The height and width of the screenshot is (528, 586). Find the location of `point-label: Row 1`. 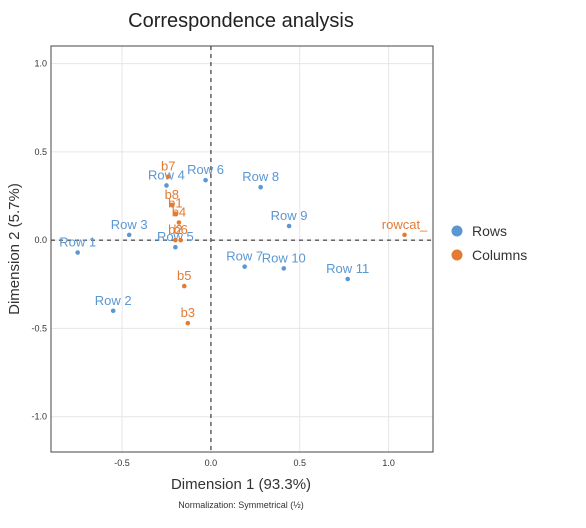

point-label: Row 1 is located at coordinates (77, 242).